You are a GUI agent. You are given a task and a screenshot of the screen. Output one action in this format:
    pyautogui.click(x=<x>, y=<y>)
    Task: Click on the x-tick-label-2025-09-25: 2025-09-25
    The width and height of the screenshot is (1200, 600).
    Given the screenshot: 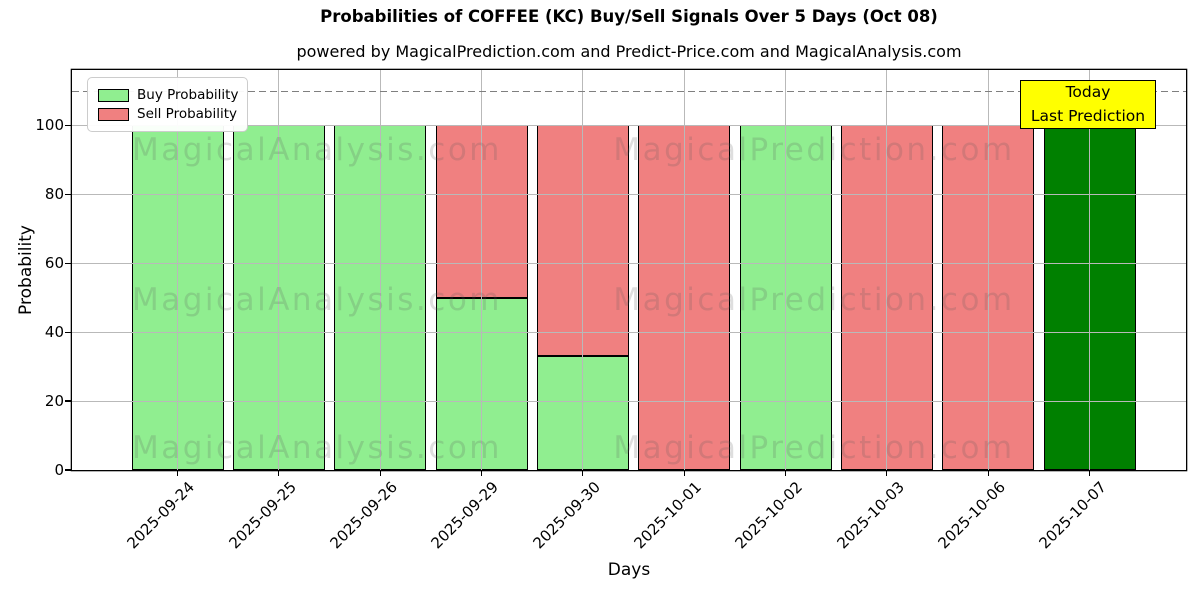 What is the action you would take?
    pyautogui.click(x=262, y=515)
    